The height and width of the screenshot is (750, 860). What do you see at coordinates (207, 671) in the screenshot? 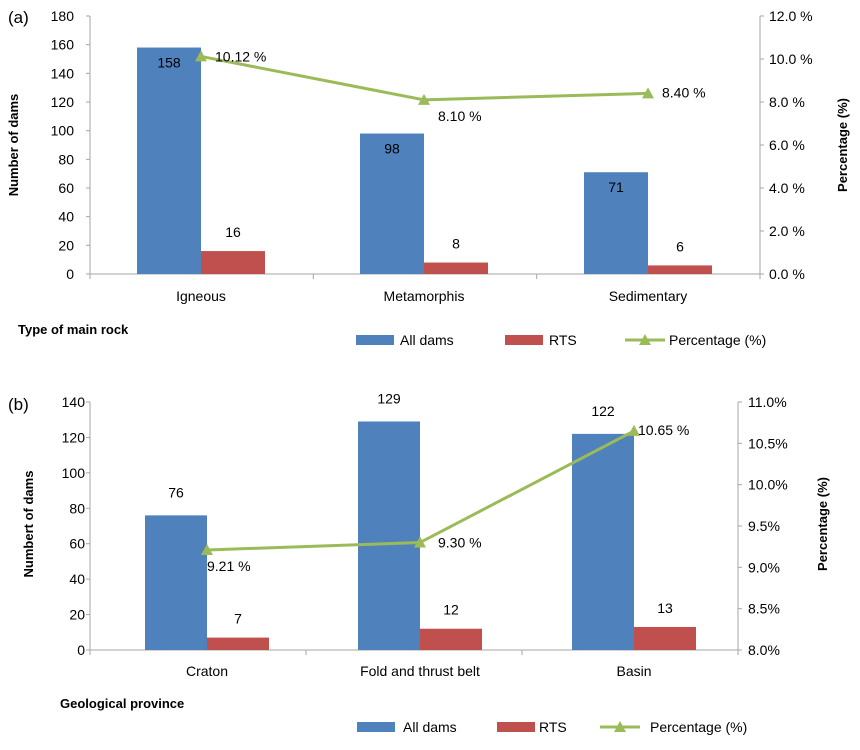
I see `panel-b-category-label: Craton` at bounding box center [207, 671].